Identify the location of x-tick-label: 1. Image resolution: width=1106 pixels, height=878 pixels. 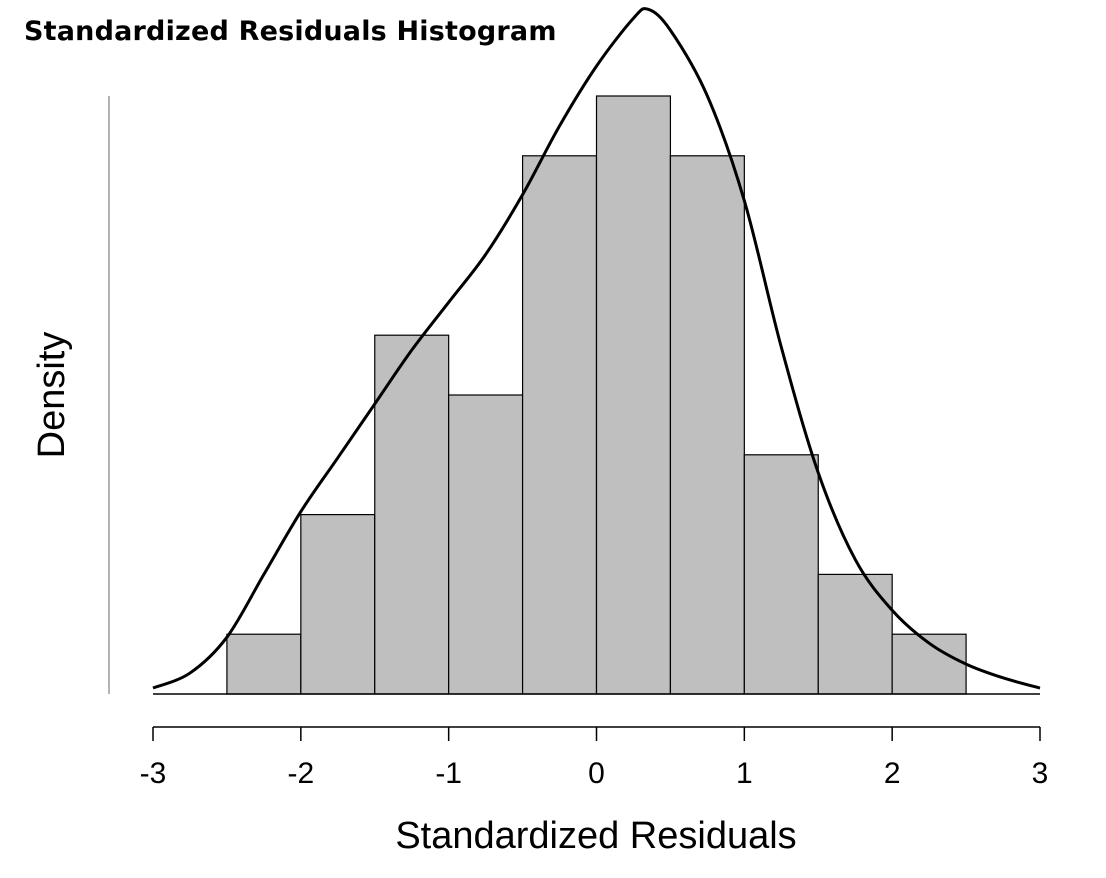
(744, 773).